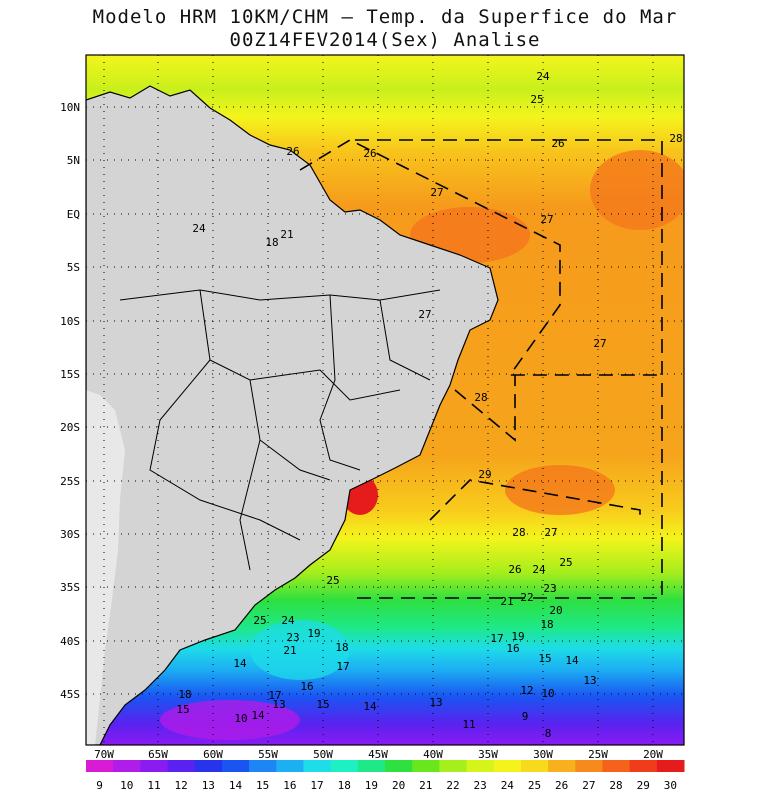 The width and height of the screenshot is (770, 800). What do you see at coordinates (653, 754) in the screenshot?
I see `lon-label: 20W` at bounding box center [653, 754].